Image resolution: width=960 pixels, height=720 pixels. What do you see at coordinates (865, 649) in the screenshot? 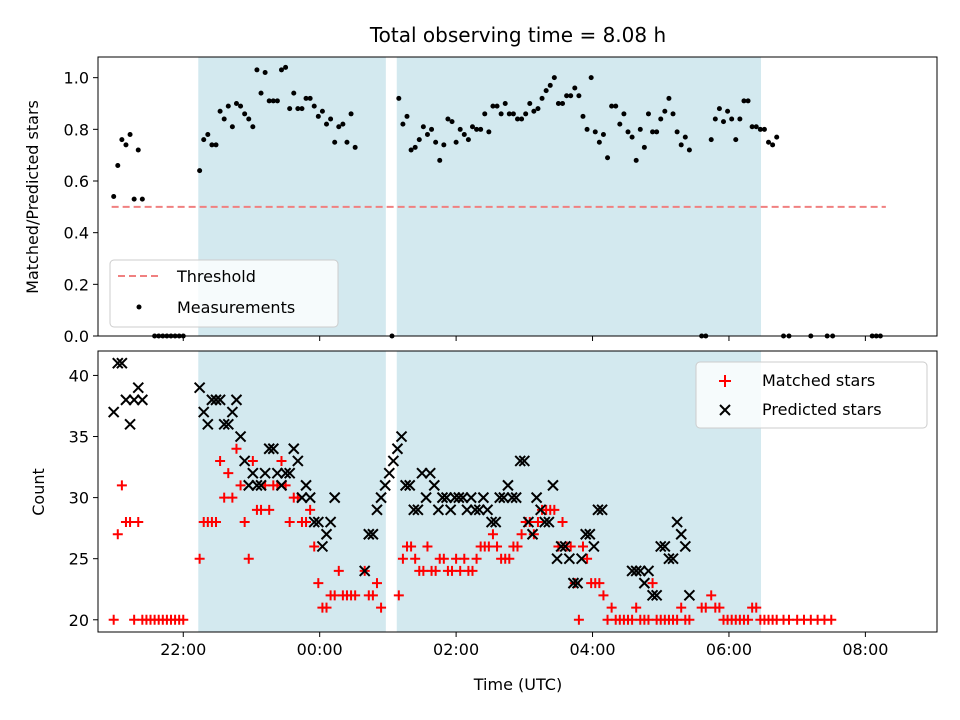
I see `x-tick-label: 08:00` at bounding box center [865, 649].